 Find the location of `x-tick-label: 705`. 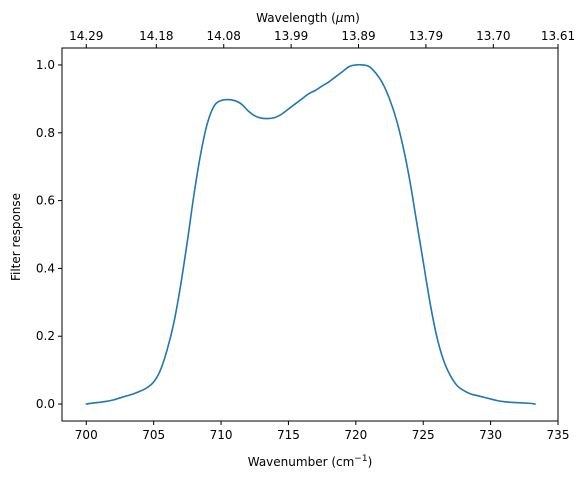

x-tick-label: 705 is located at coordinates (153, 435).